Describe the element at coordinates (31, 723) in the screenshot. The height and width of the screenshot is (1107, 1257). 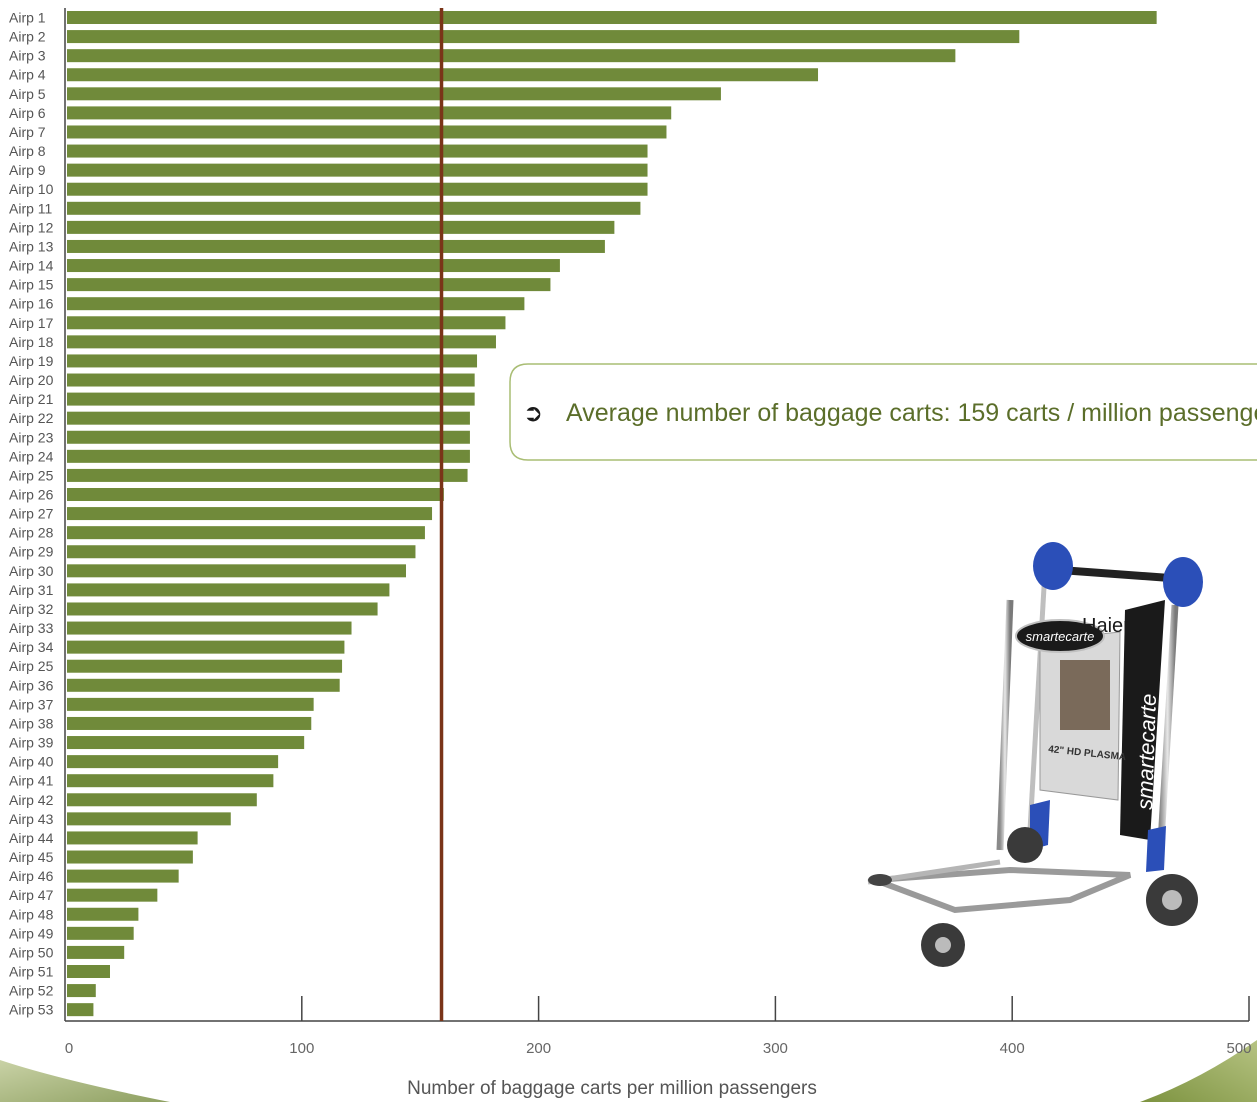
I see `category-label: Airp 38` at that location.